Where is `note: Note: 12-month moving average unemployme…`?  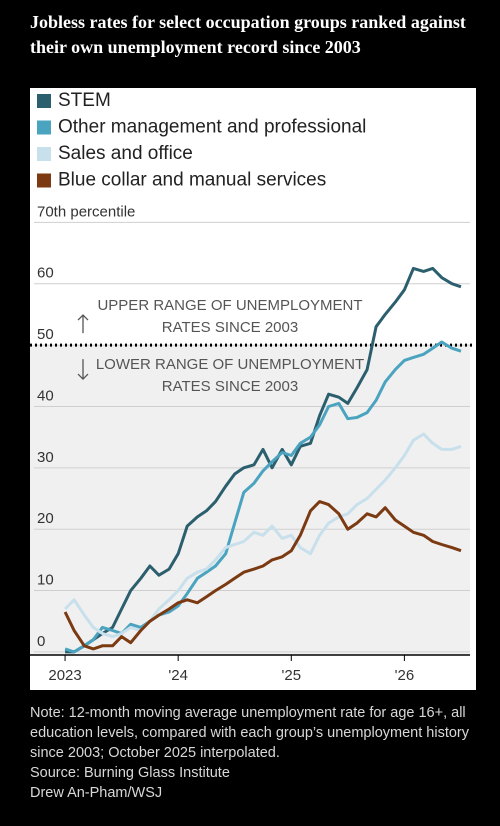 note: Note: 12-month moving average unemployme… is located at coordinates (250, 733).